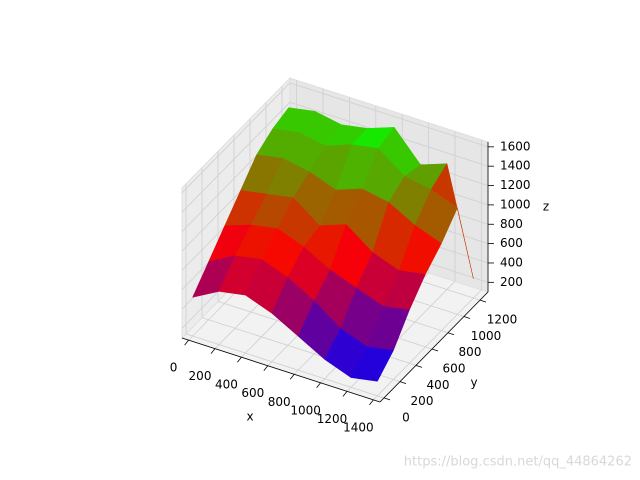 This screenshot has width=640, height=480. What do you see at coordinates (511, 282) in the screenshot?
I see `z-tick-label: 200` at bounding box center [511, 282].